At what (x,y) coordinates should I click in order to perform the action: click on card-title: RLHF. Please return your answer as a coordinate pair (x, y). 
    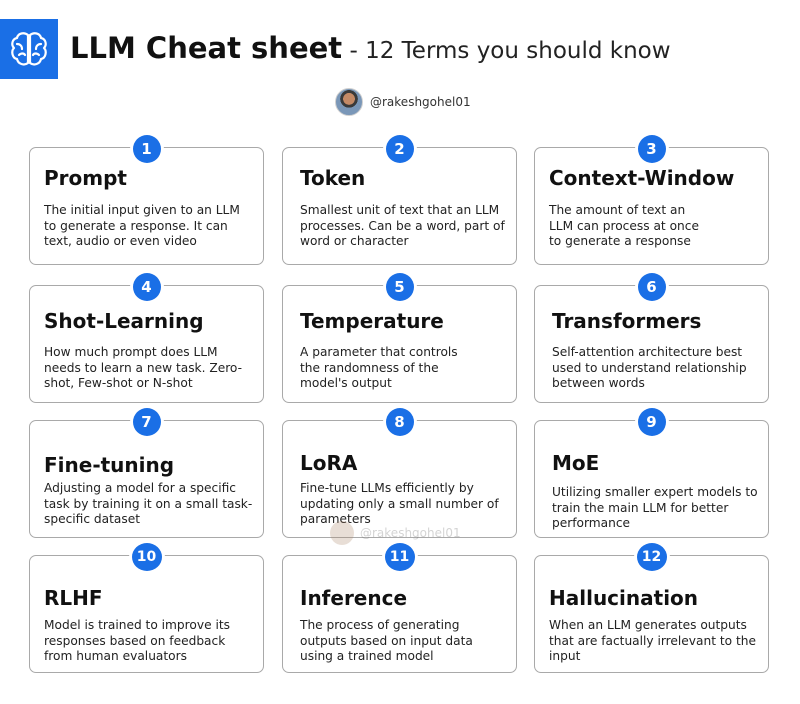
    Looking at the image, I should click on (73, 598).